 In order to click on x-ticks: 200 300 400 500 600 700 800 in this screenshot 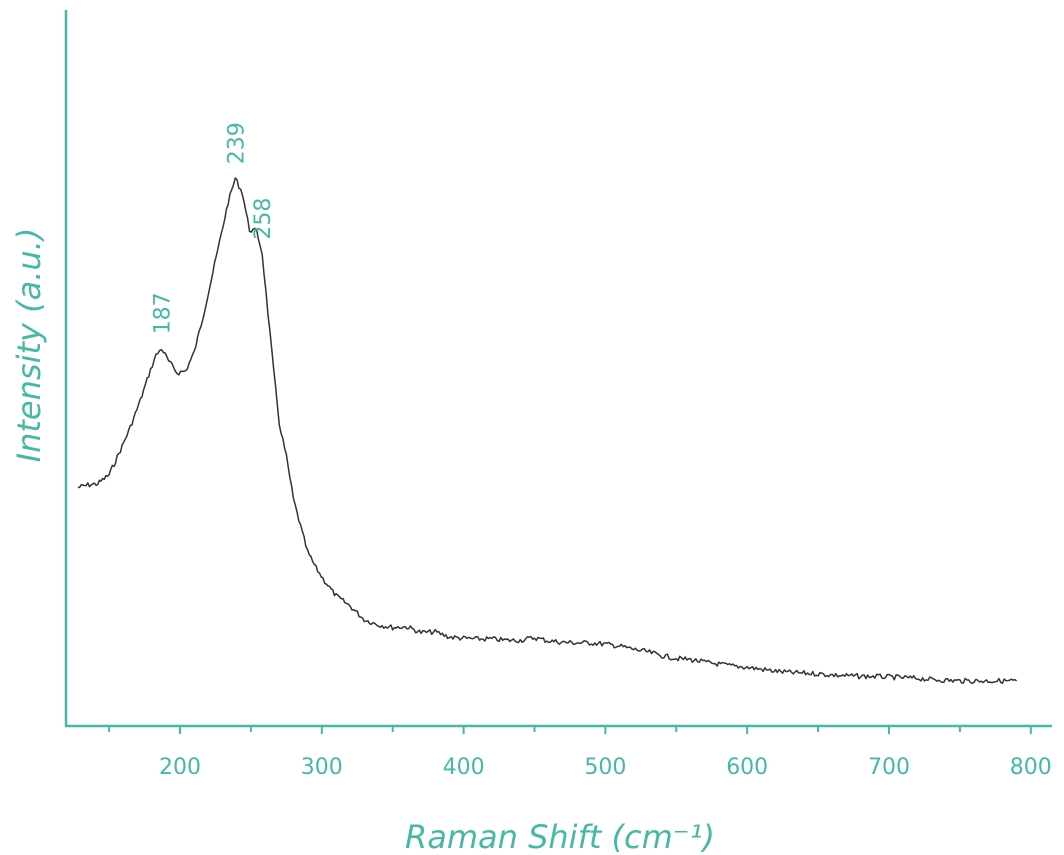, I will do `click(580, 753)`.